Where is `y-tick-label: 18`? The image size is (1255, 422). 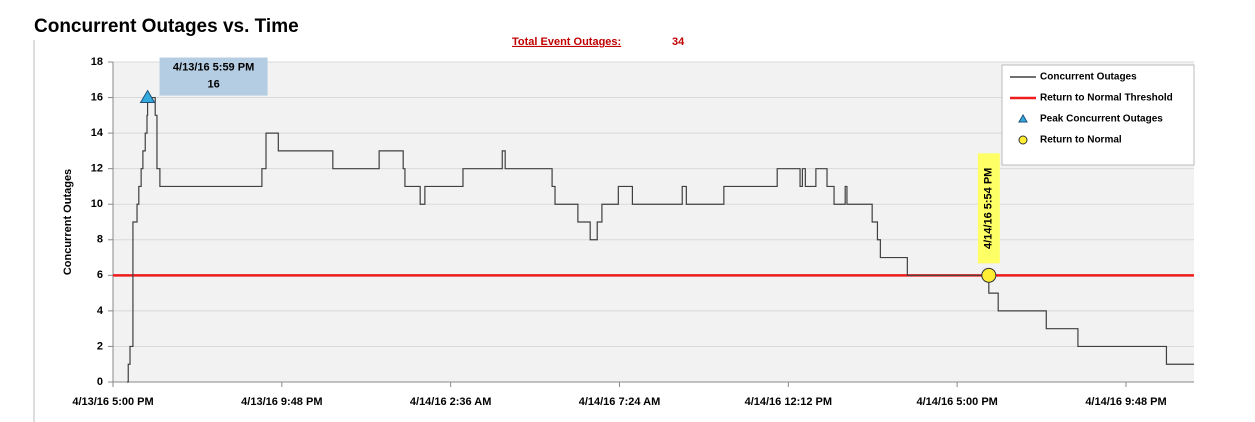 y-tick-label: 18 is located at coordinates (97, 62).